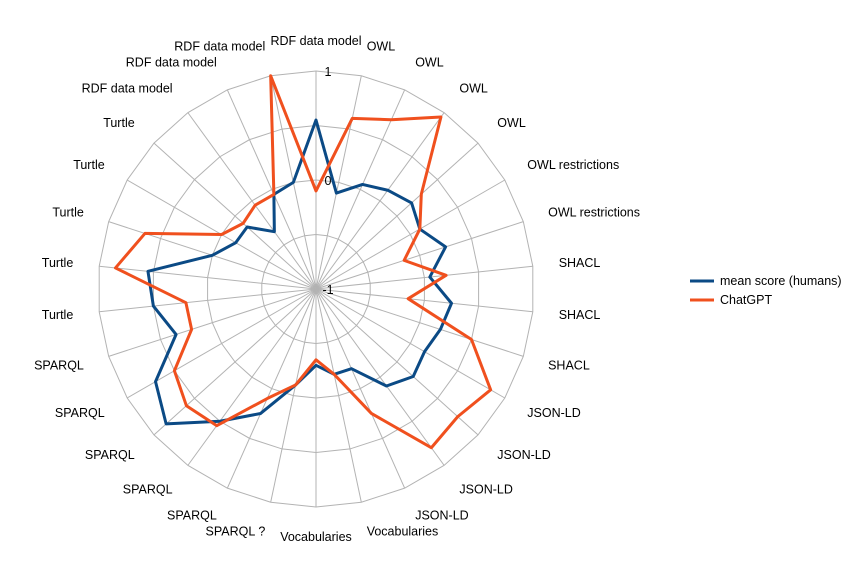  I want to click on legend-label-chatgpt: ChatGPT, so click(746, 300).